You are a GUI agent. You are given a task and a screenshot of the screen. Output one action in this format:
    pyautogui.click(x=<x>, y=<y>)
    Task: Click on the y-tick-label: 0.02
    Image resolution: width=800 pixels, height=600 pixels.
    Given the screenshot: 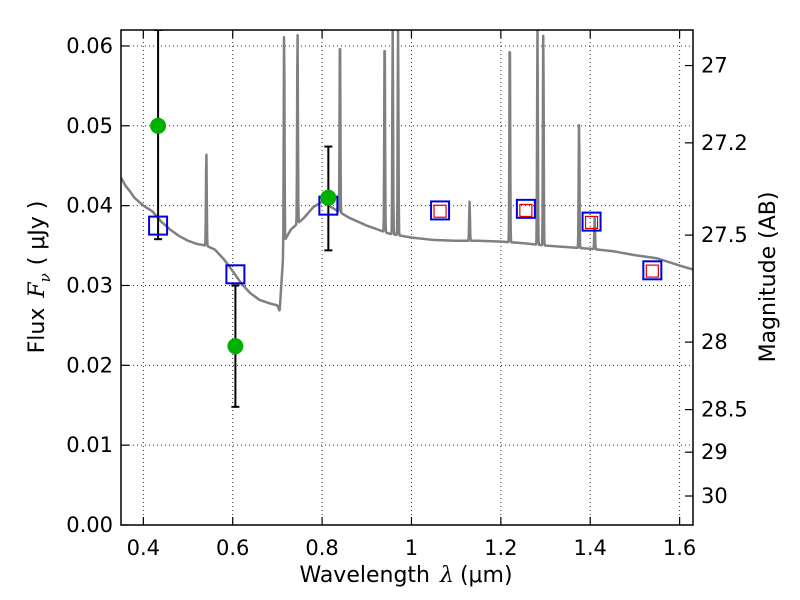 What is the action you would take?
    pyautogui.click(x=89, y=365)
    